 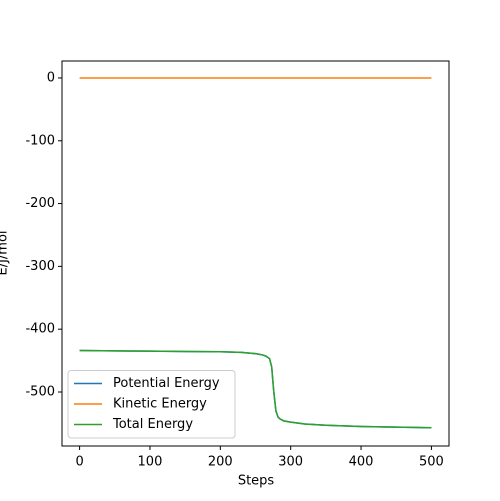 I want to click on legend-label: Total Energy, so click(x=152, y=424).